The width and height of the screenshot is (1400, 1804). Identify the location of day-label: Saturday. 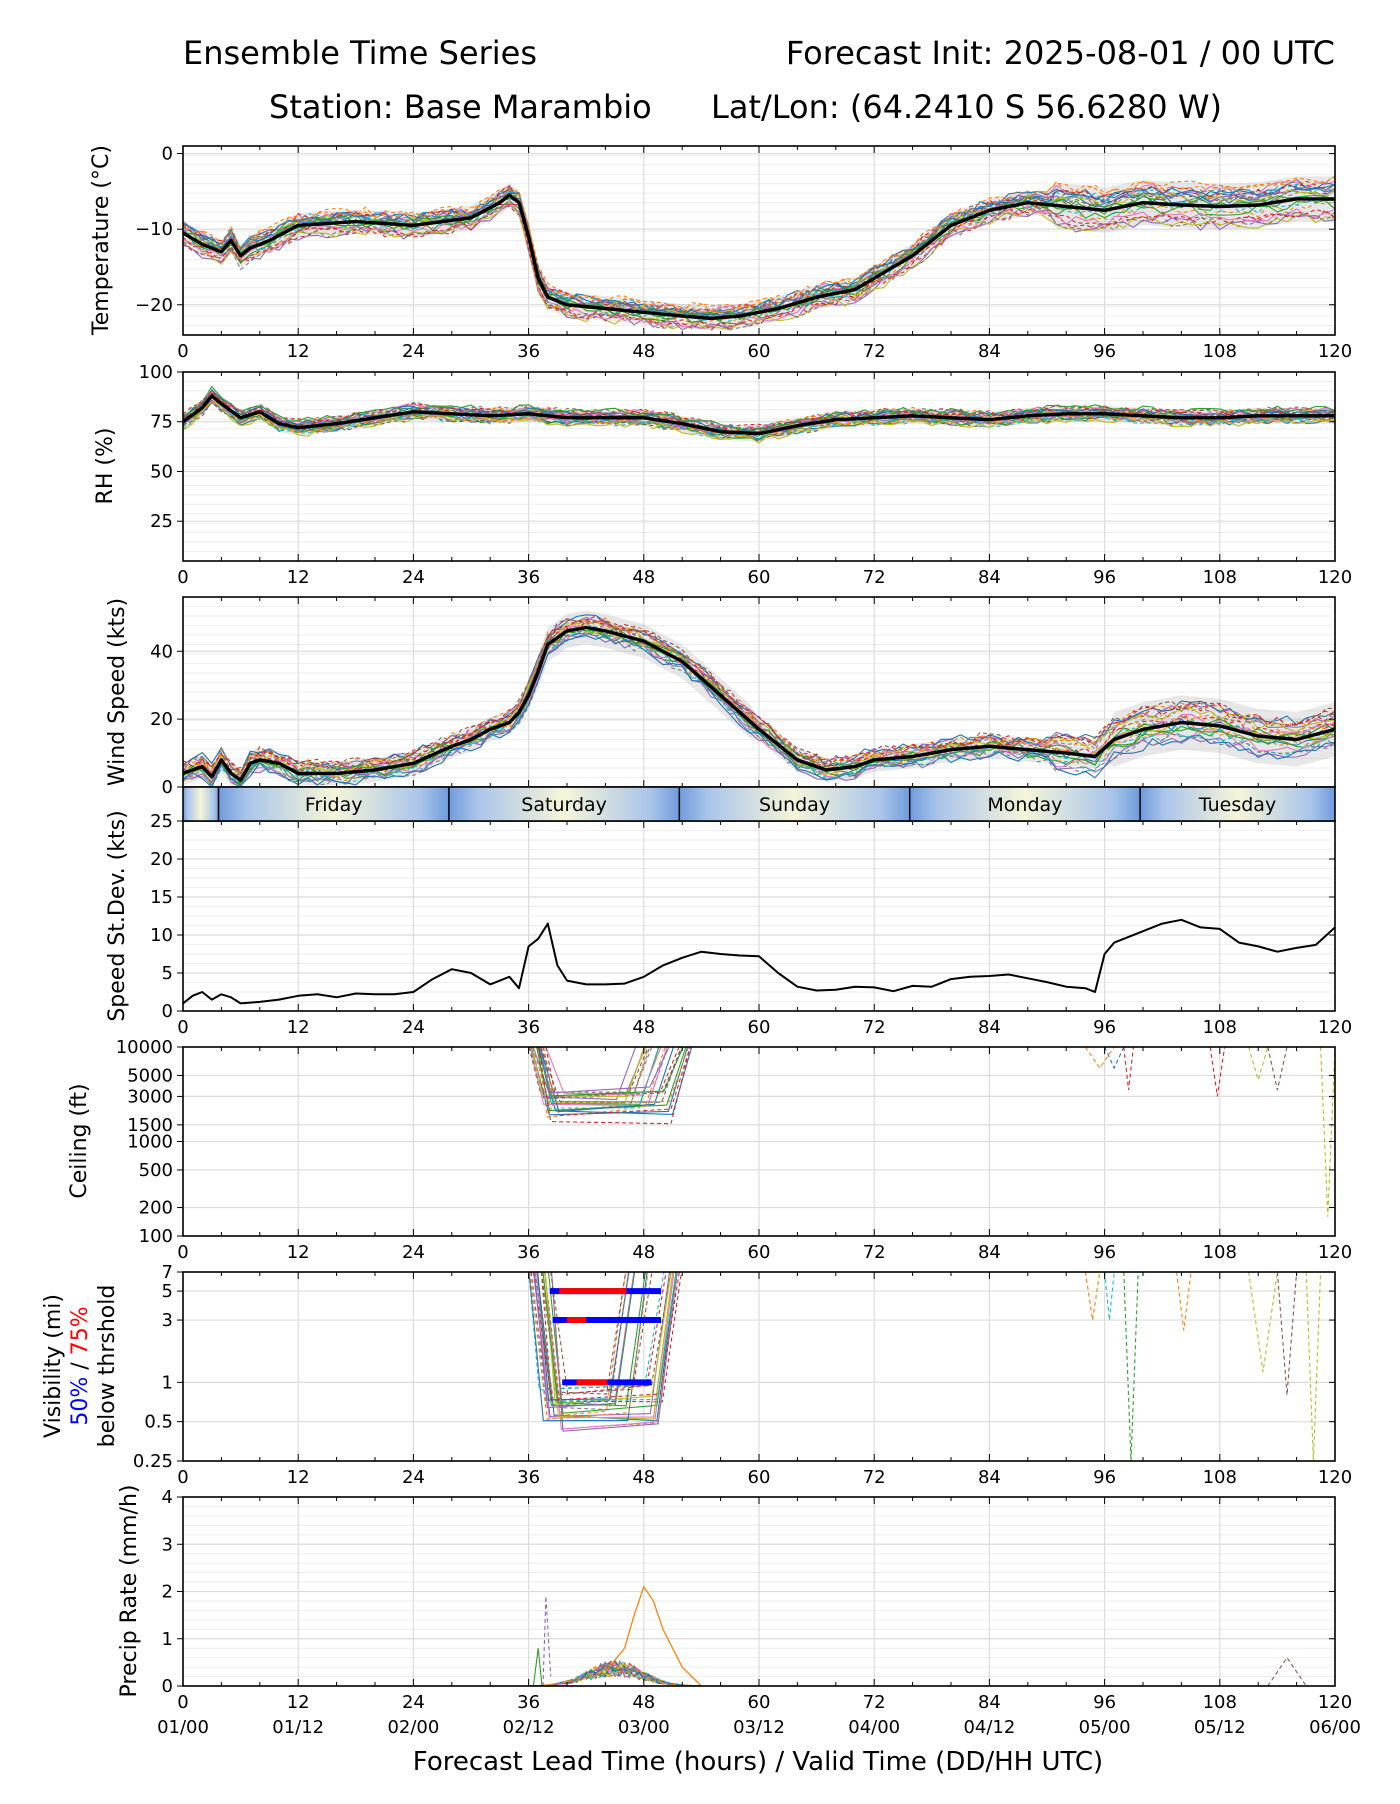
(564, 805).